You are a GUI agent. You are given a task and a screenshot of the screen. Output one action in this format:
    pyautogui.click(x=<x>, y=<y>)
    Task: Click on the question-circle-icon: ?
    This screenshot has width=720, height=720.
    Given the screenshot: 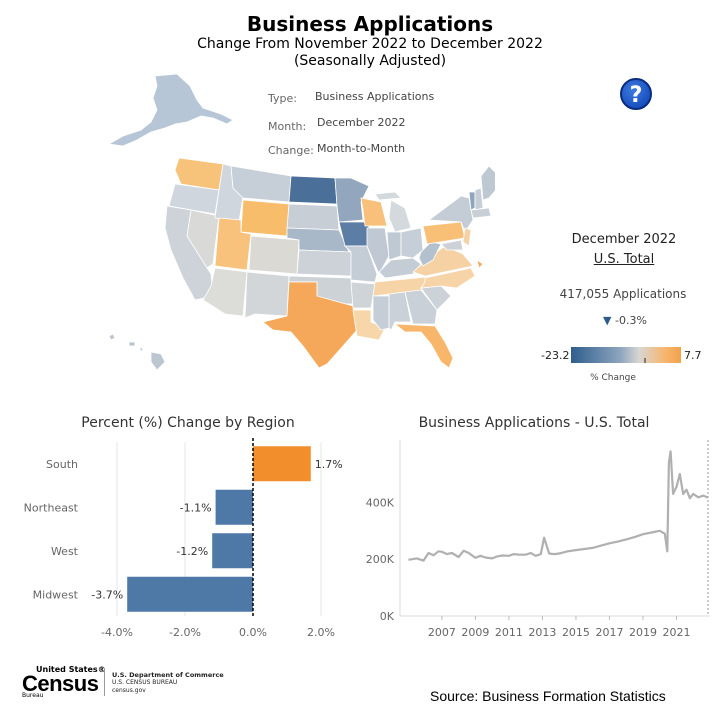 What is the action you would take?
    pyautogui.click(x=636, y=94)
    